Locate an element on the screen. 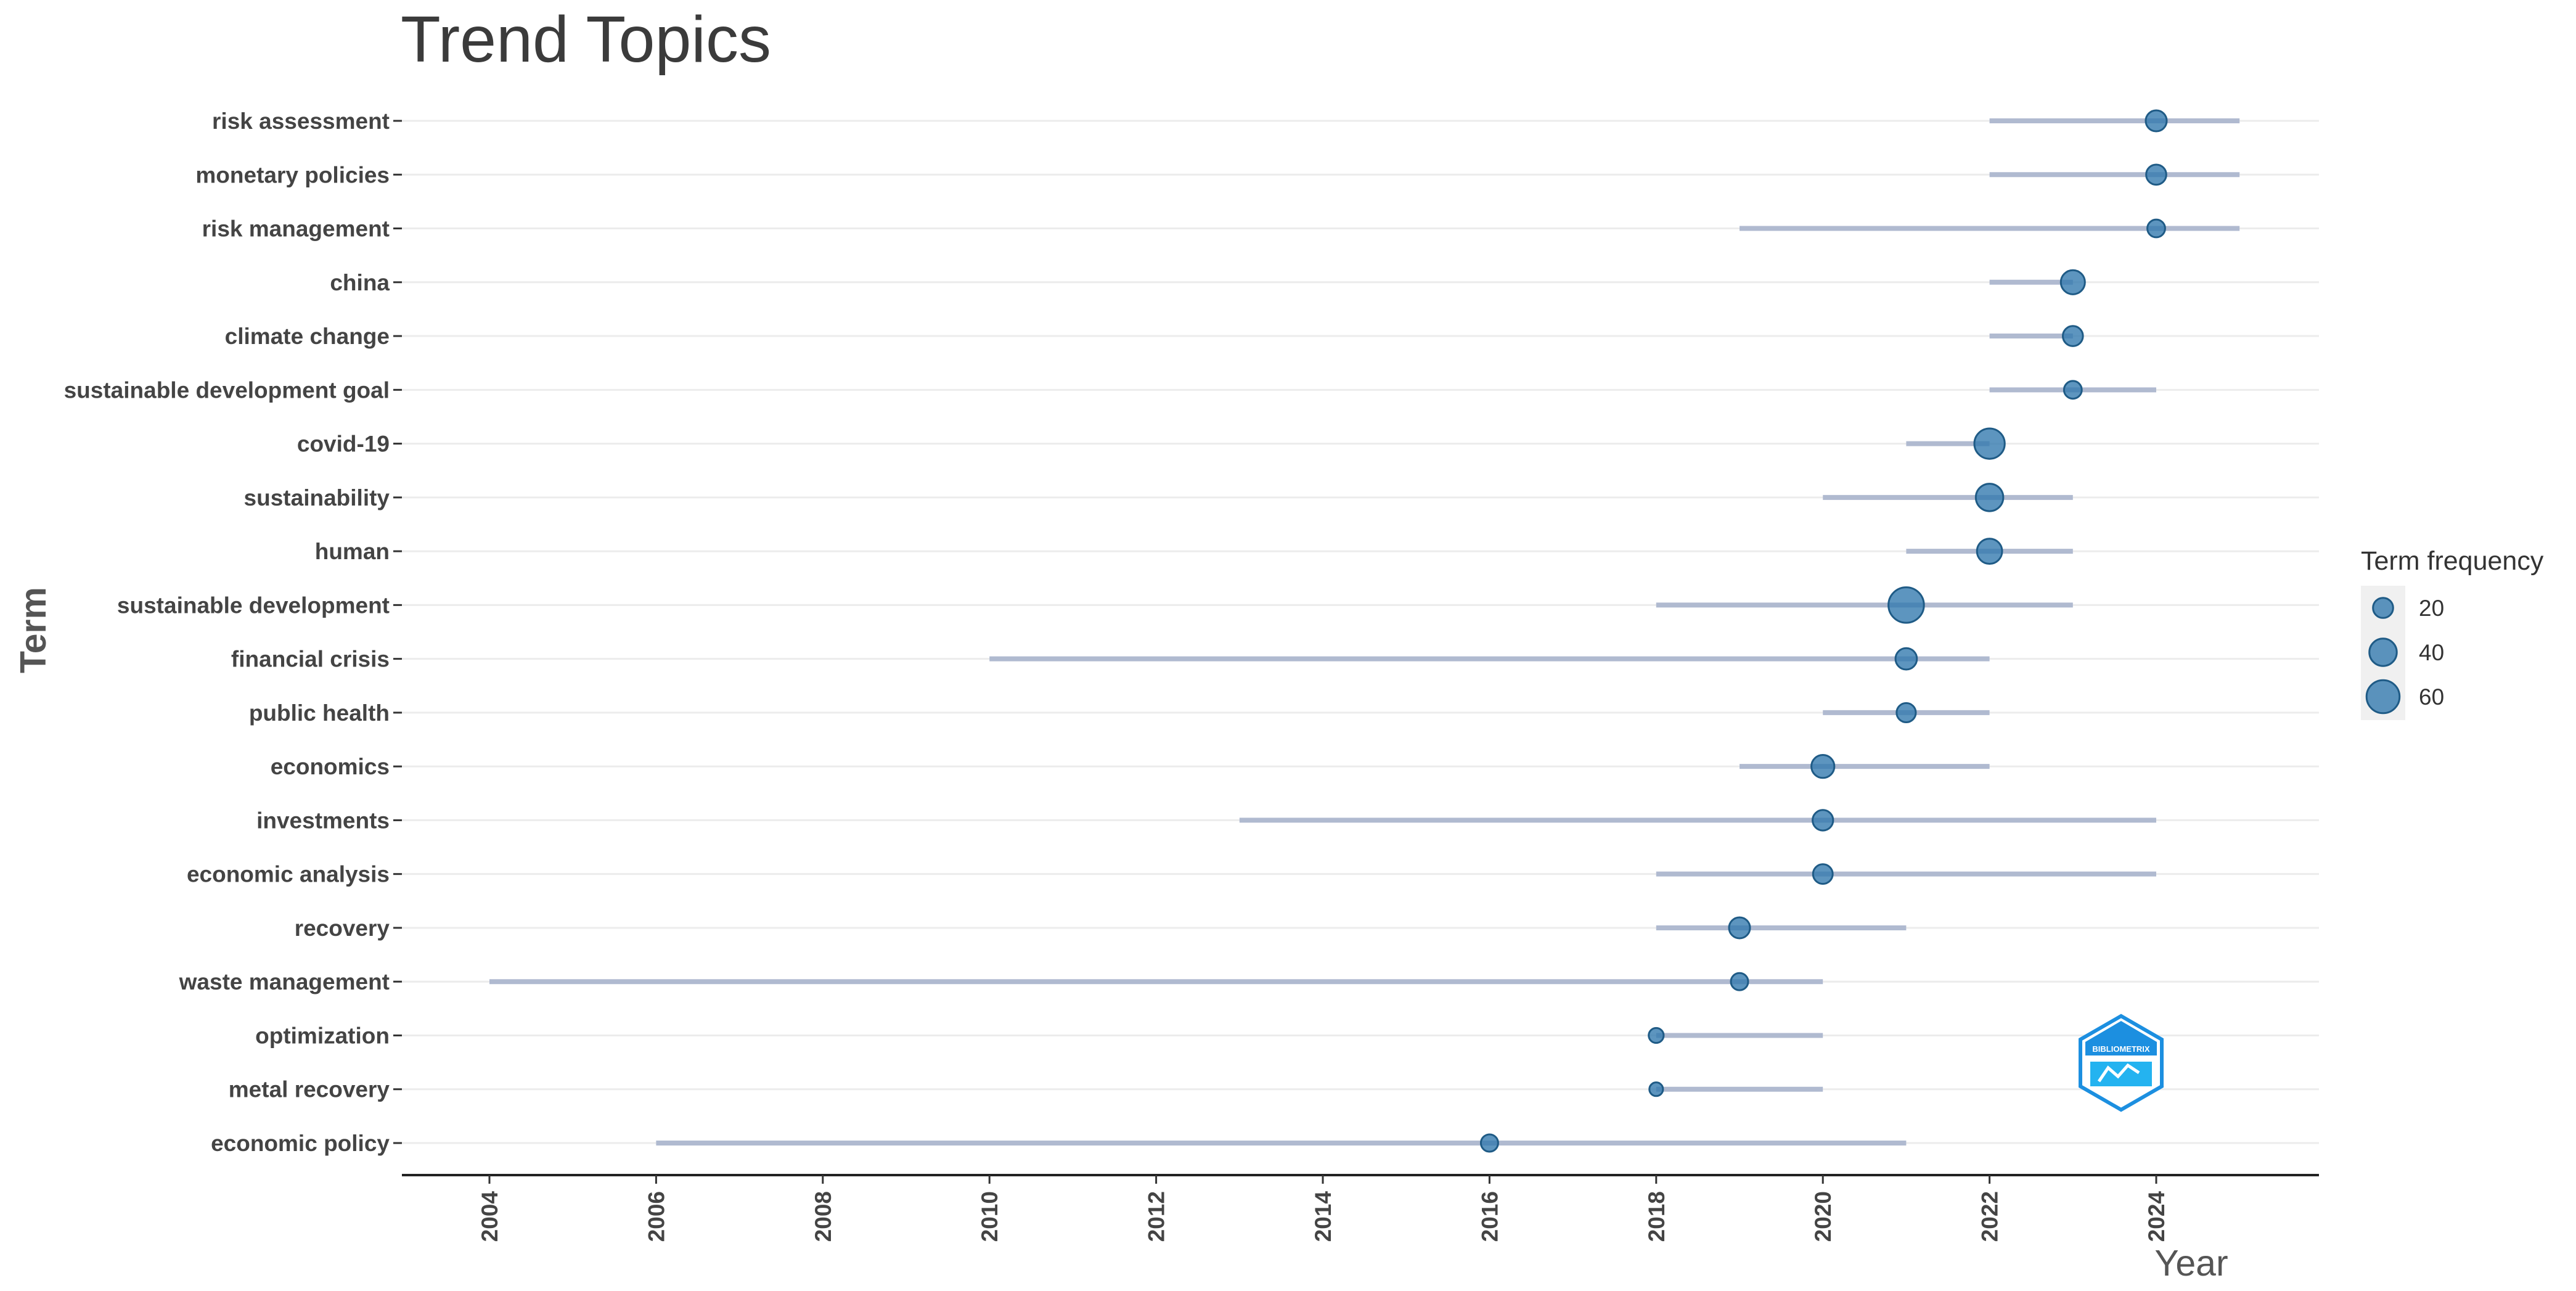  x-tick-label: 2024 is located at coordinates (2156, 1216).